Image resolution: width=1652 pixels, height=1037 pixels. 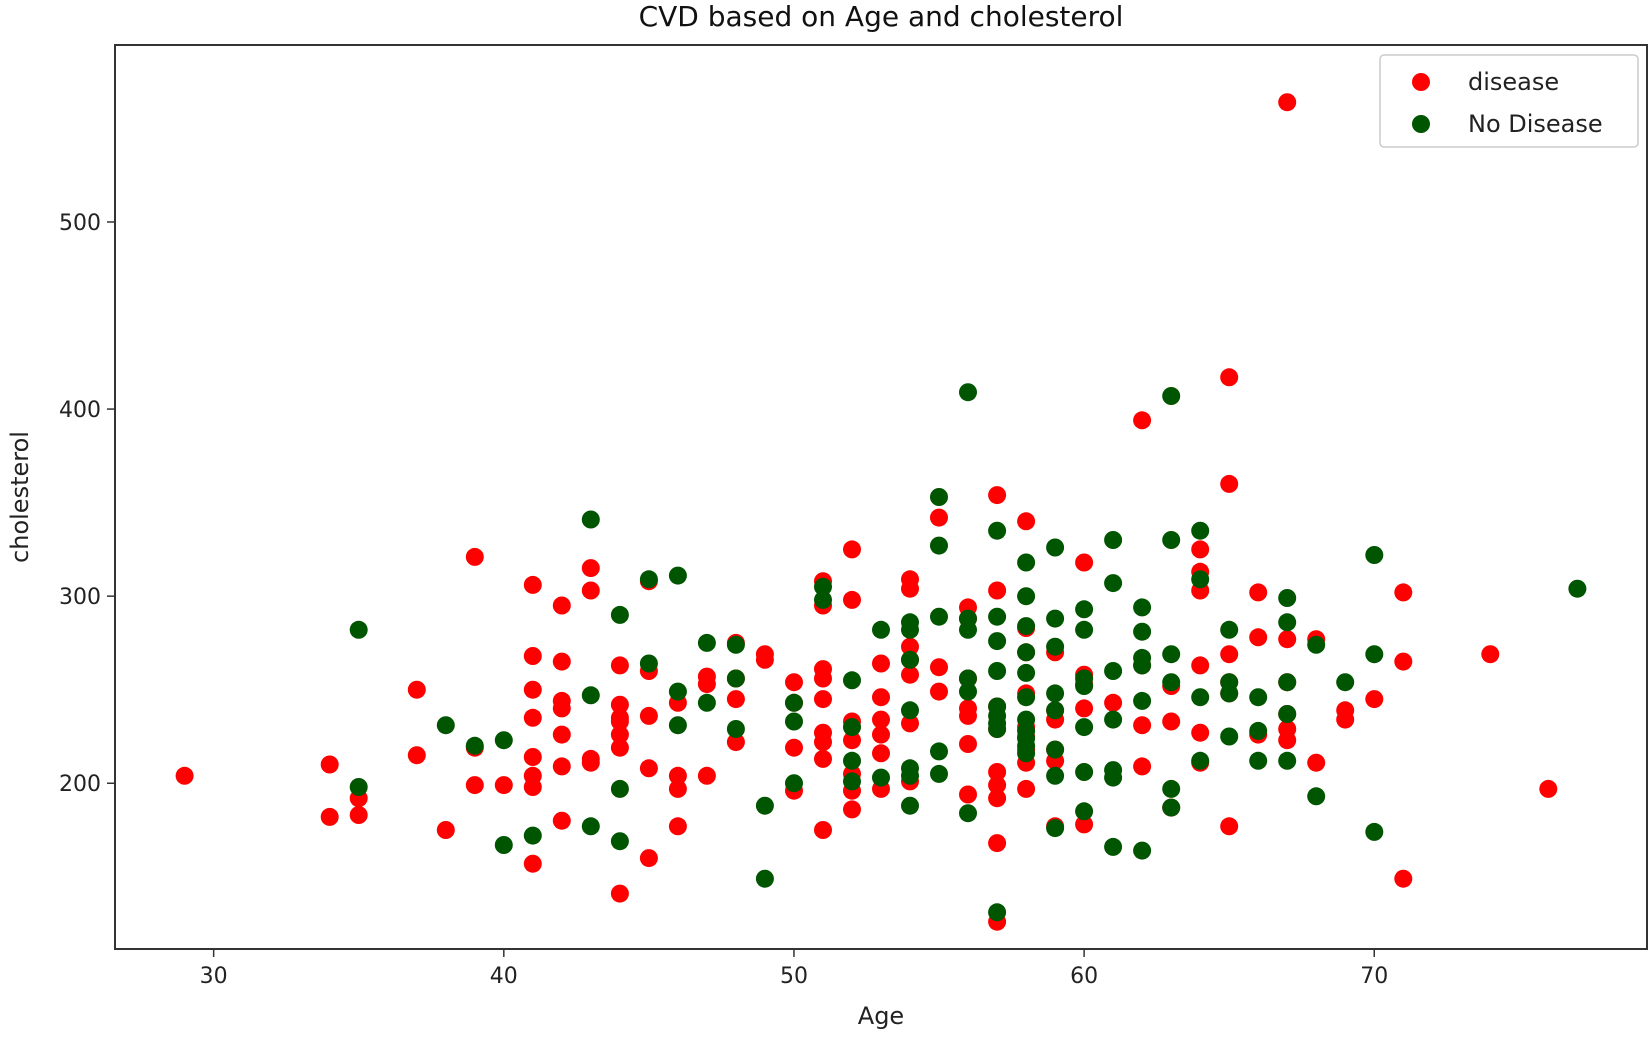 I want to click on y-axis-label: cholesterol, so click(x=20, y=497).